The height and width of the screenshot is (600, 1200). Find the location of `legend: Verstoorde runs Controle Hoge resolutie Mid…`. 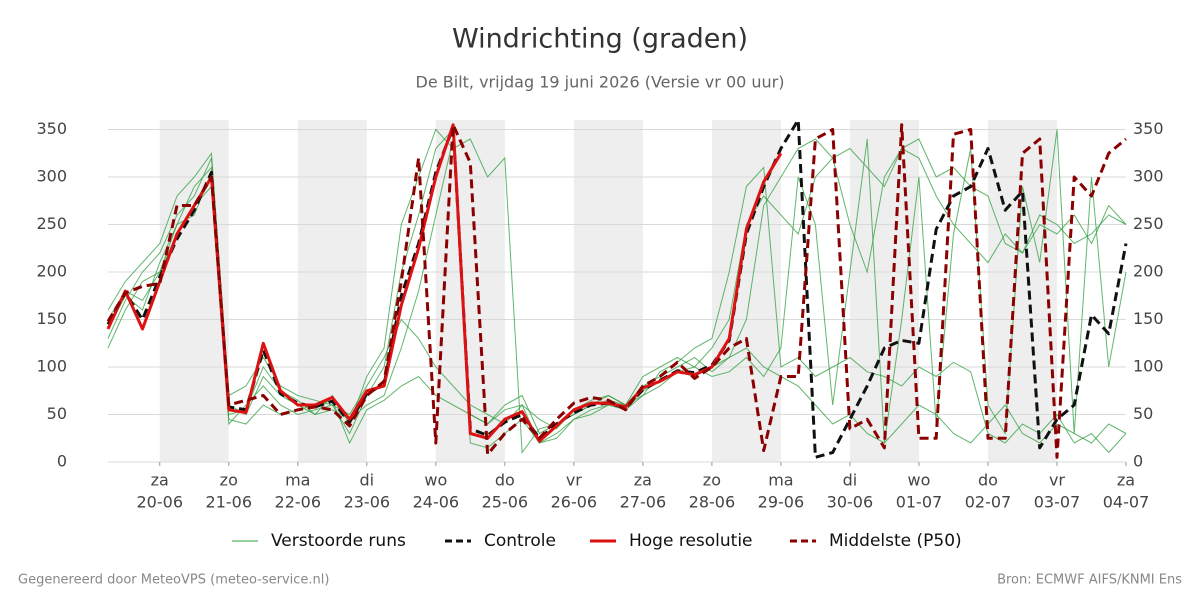

legend: Verstoorde runs Controle Hoge resolutie Mid… is located at coordinates (597, 541).